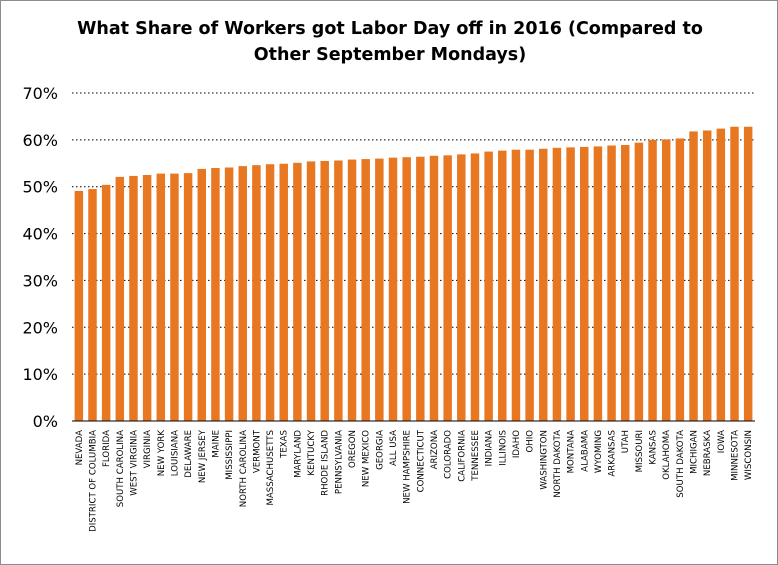  I want to click on x-tick-label: SOUTH DAKOTA, so click(681, 464).